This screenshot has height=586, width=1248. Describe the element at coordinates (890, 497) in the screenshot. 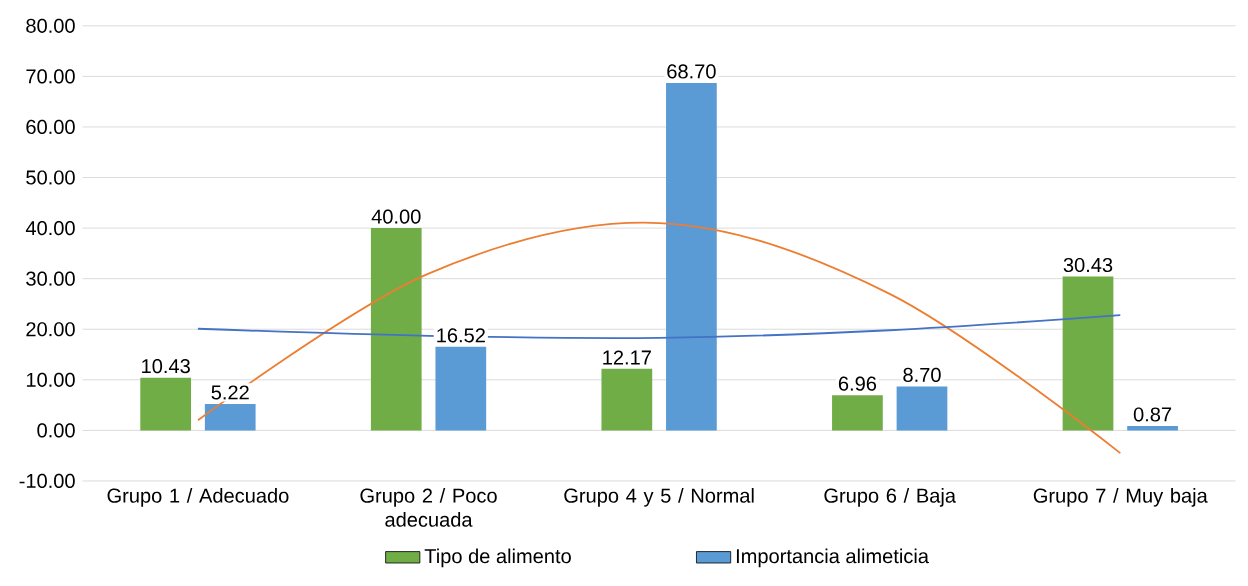

I see `x-tick-label: Grupo 6 / Baja` at that location.